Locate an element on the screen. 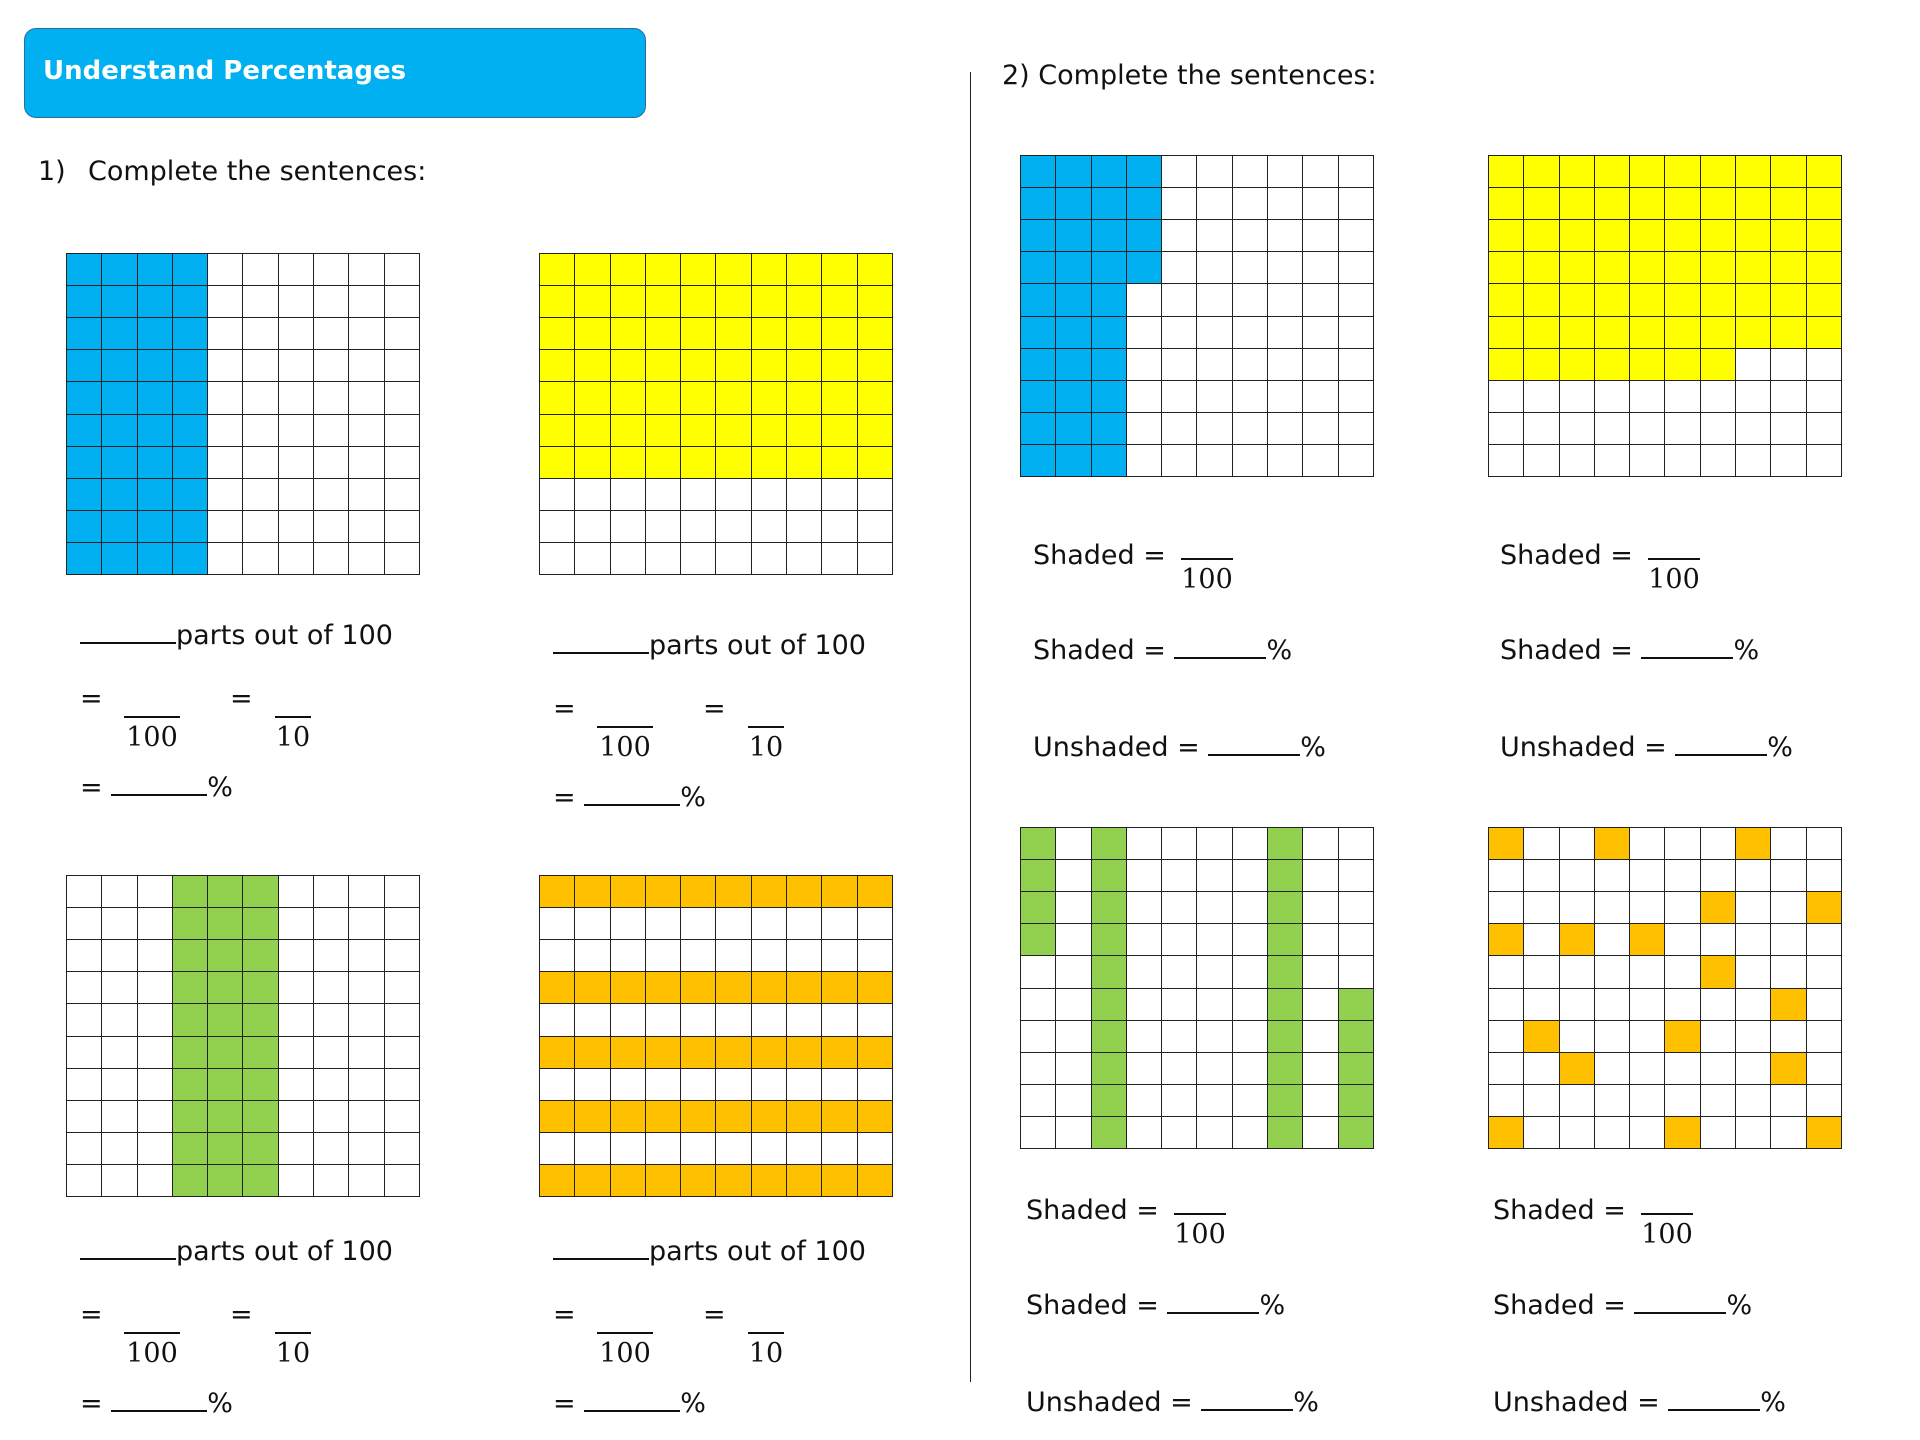 Image resolution: width=1920 pixels, height=1440 pixels. fraction: 100 is located at coordinates (625, 744).